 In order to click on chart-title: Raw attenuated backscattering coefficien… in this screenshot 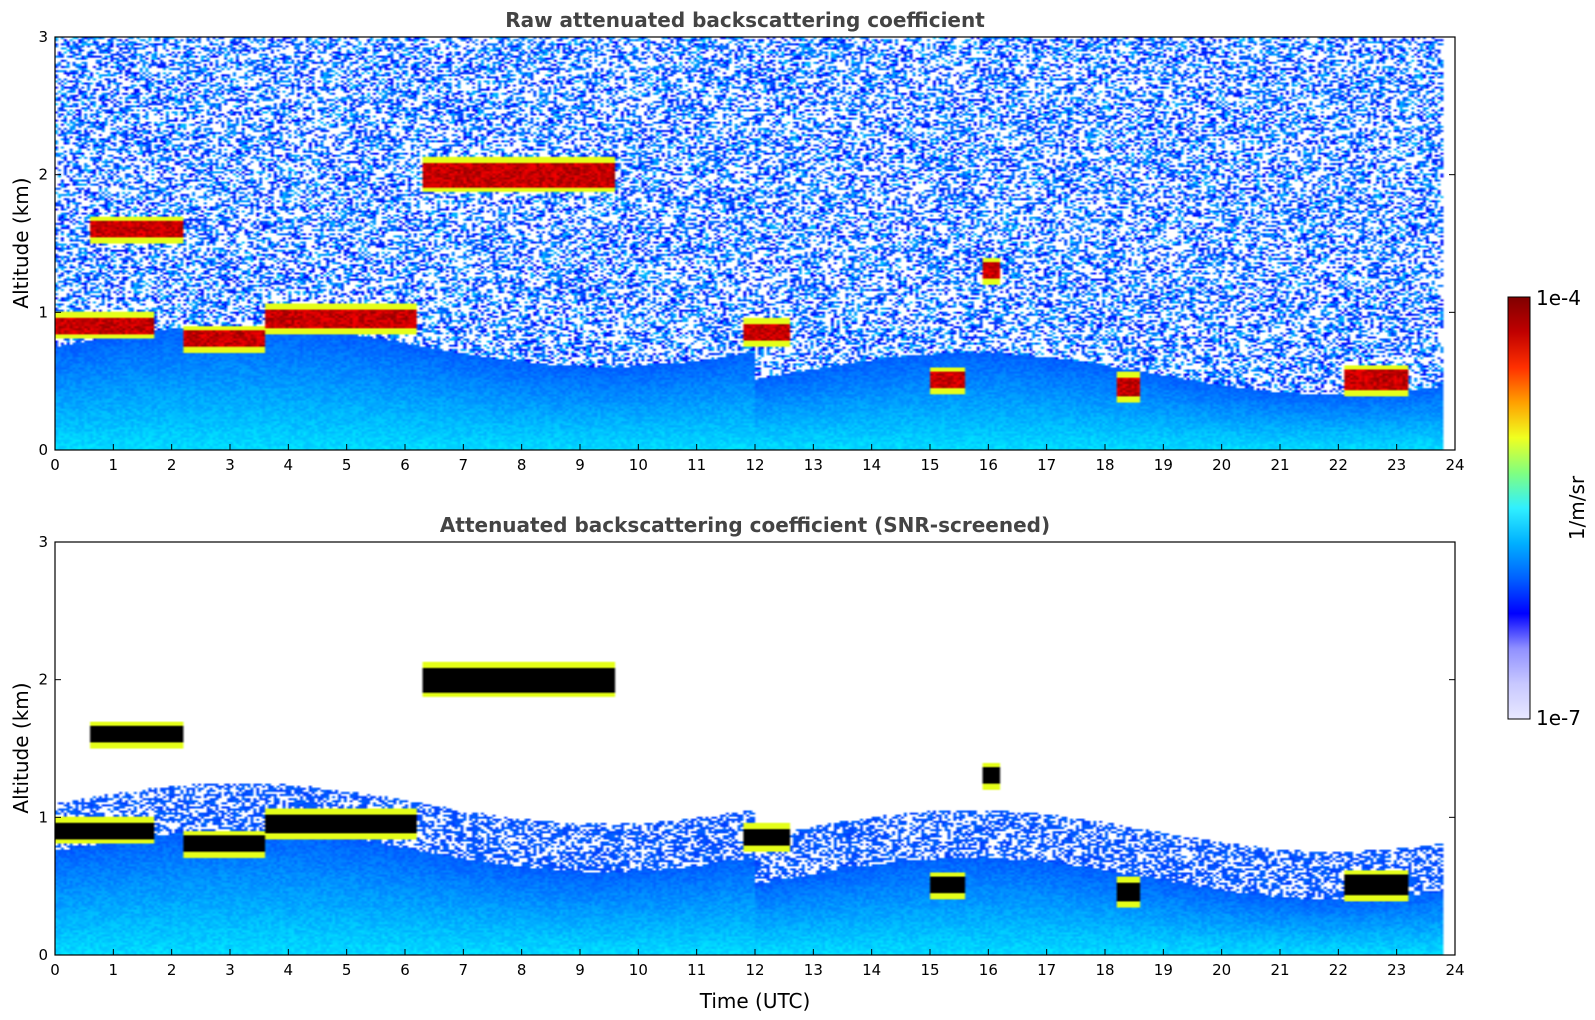, I will do `click(745, 20)`.